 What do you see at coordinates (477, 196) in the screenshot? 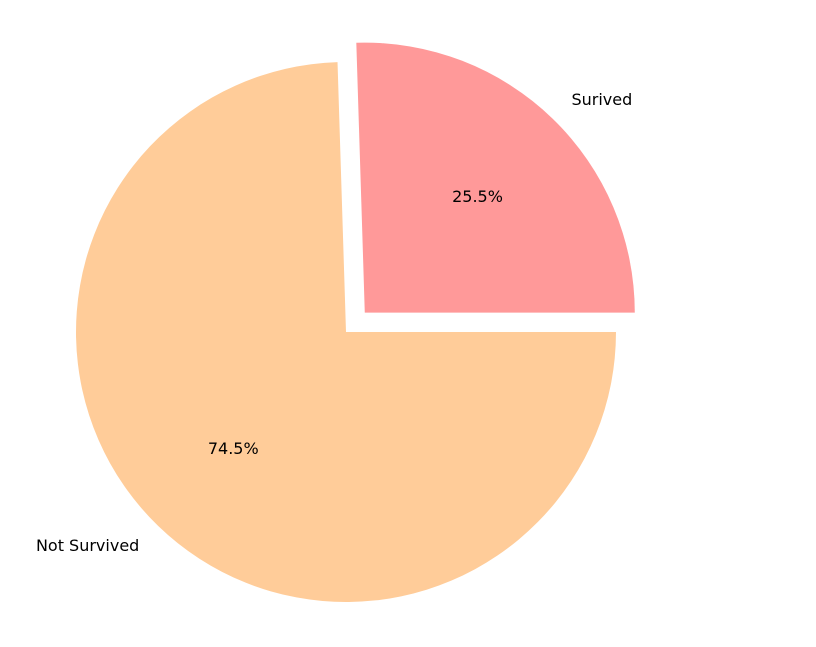
I see `pie-pct-label-0: 25.5%` at bounding box center [477, 196].